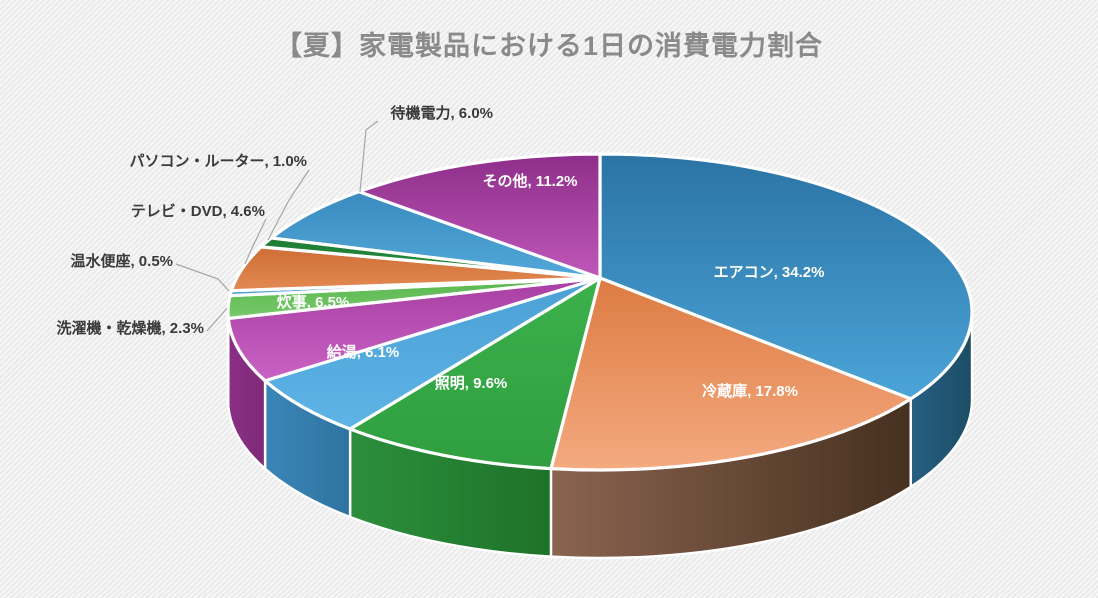 This screenshot has height=598, width=1098. What do you see at coordinates (130, 328) in the screenshot?
I see `slice-label-5: 洗濯機・乾燥機, 2.3%` at bounding box center [130, 328].